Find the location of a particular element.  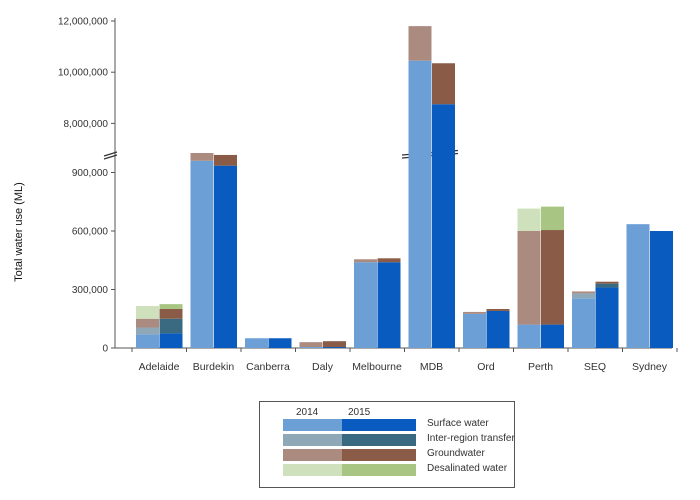

legend-year-2014: 2014 is located at coordinates (307, 412).